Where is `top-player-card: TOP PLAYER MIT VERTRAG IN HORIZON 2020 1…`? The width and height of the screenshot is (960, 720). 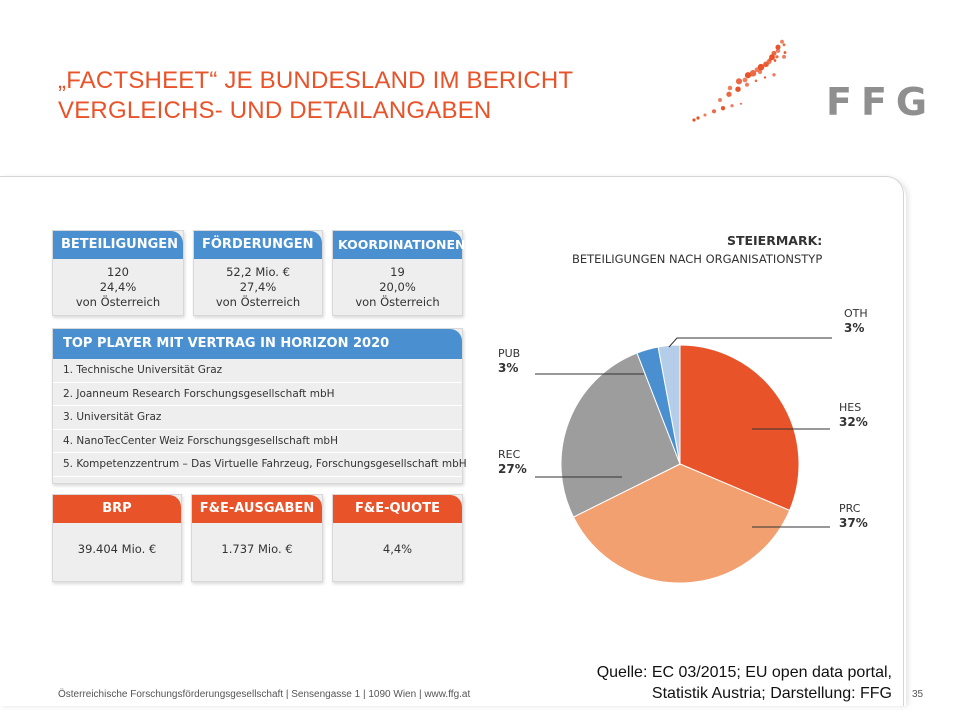
top-player-card: TOP PLAYER MIT VERTRAG IN HORIZON 2020 1… is located at coordinates (259, 406).